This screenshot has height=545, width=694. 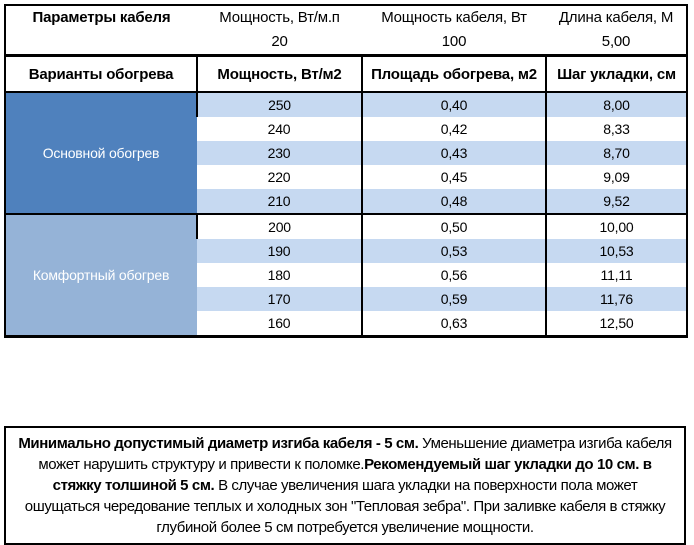 I want to click on cell-area: 0,59, so click(x=453, y=299).